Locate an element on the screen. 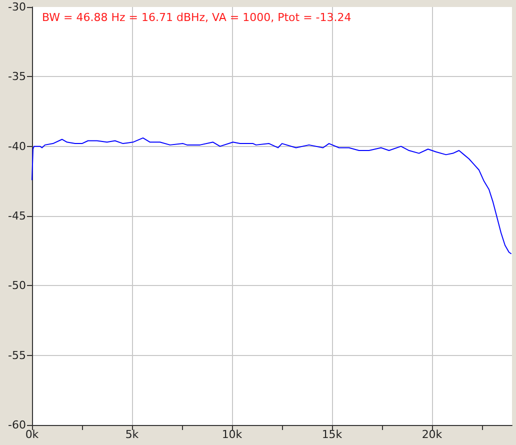 Image resolution: width=516 pixels, height=445 pixels. annotation: BW = 46.88 Hz = 16.71 dBHz, VA = 1000, Ptot = -13.24 is located at coordinates (197, 17).